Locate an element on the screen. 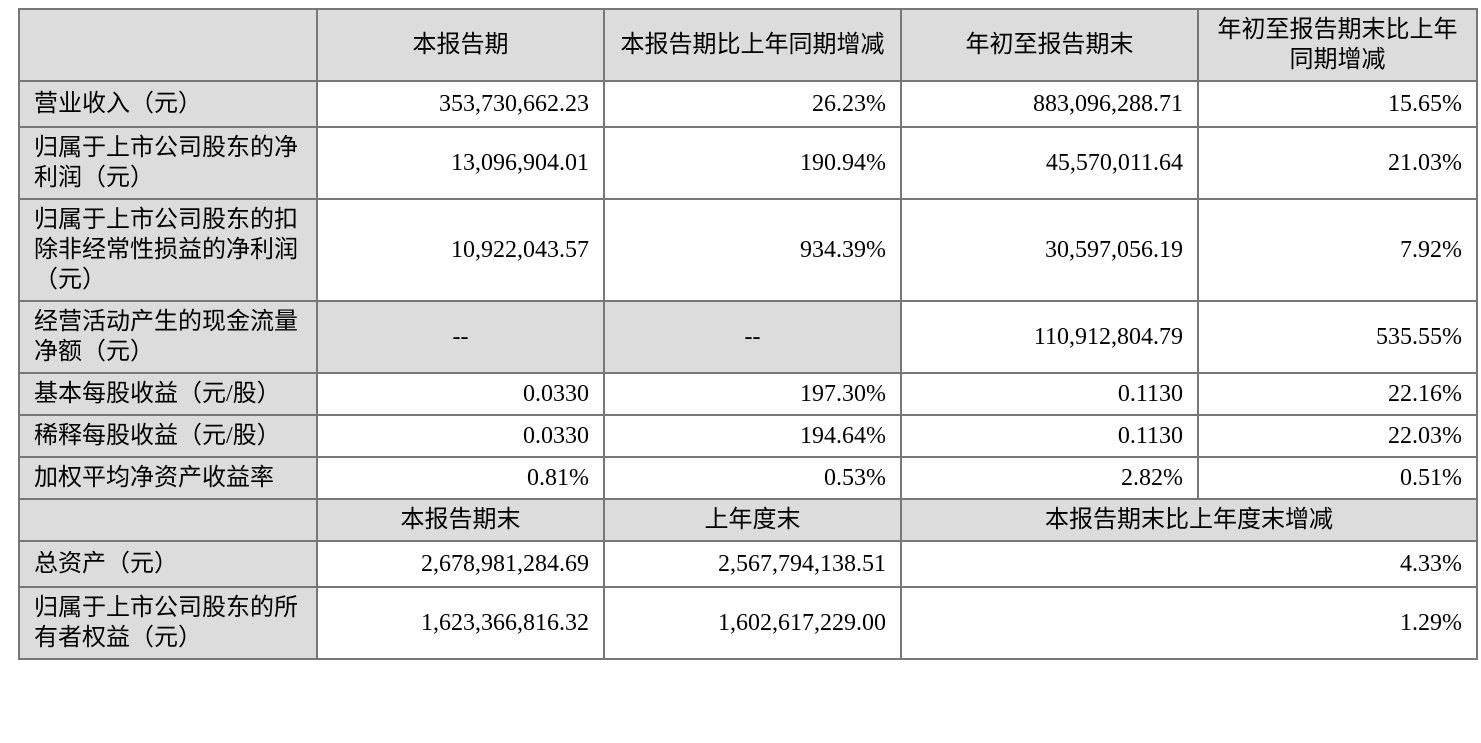 This screenshot has height=743, width=1481. cell-value: 22.16% is located at coordinates (1337, 394).